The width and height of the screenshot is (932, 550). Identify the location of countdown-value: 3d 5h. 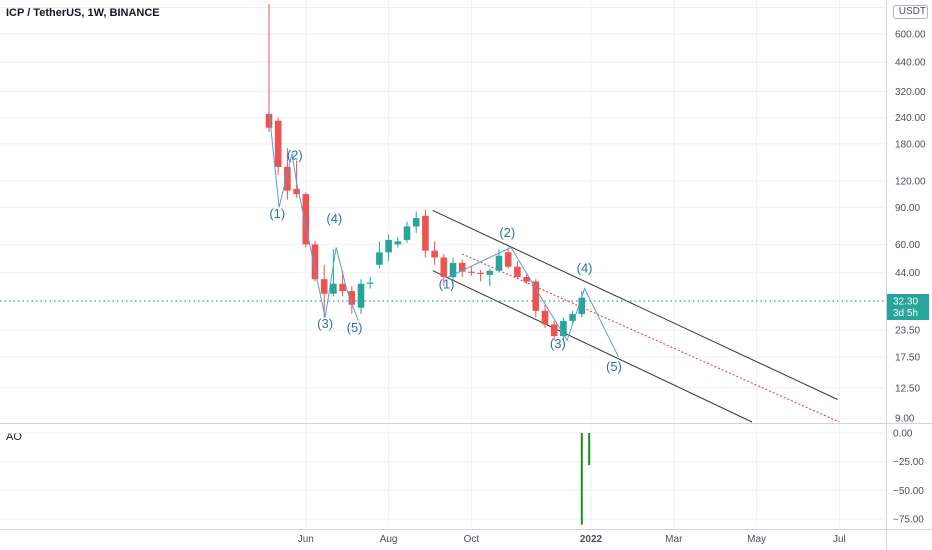
(905, 313).